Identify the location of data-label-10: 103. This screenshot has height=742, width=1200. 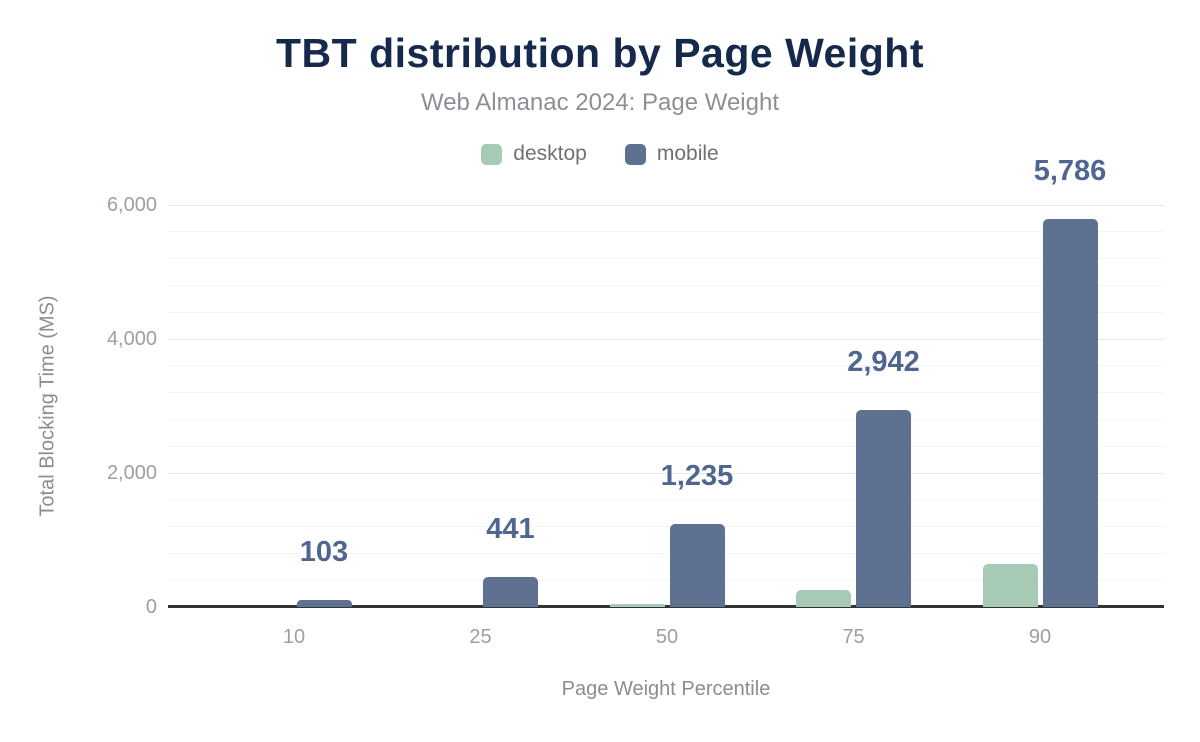
(324, 552).